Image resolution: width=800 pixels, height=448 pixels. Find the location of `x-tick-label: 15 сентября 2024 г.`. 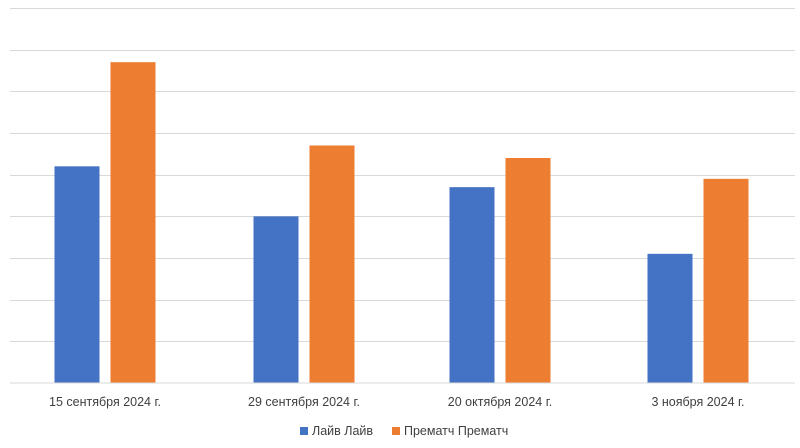

x-tick-label: 15 сентября 2024 г. is located at coordinates (105, 402).